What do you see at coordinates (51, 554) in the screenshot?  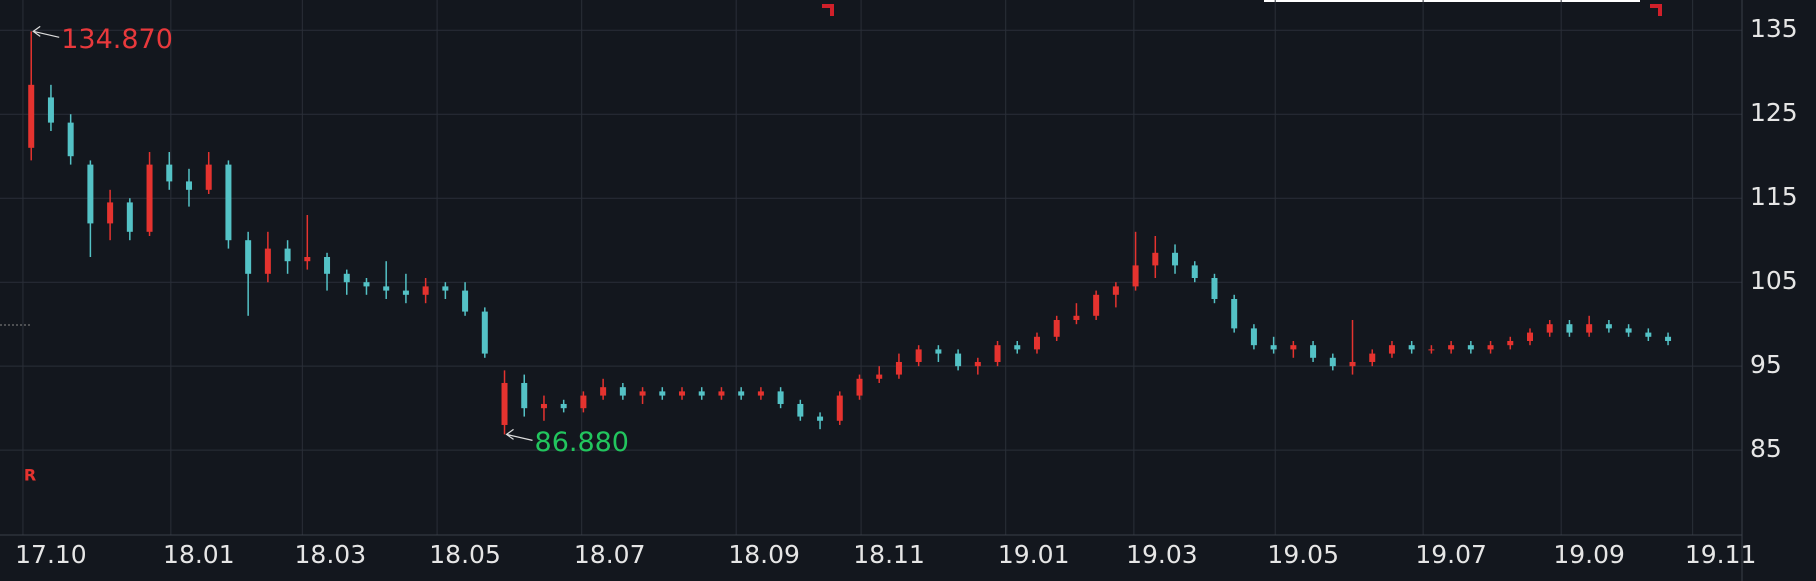 I see `x-tick-label: 17.10` at bounding box center [51, 554].